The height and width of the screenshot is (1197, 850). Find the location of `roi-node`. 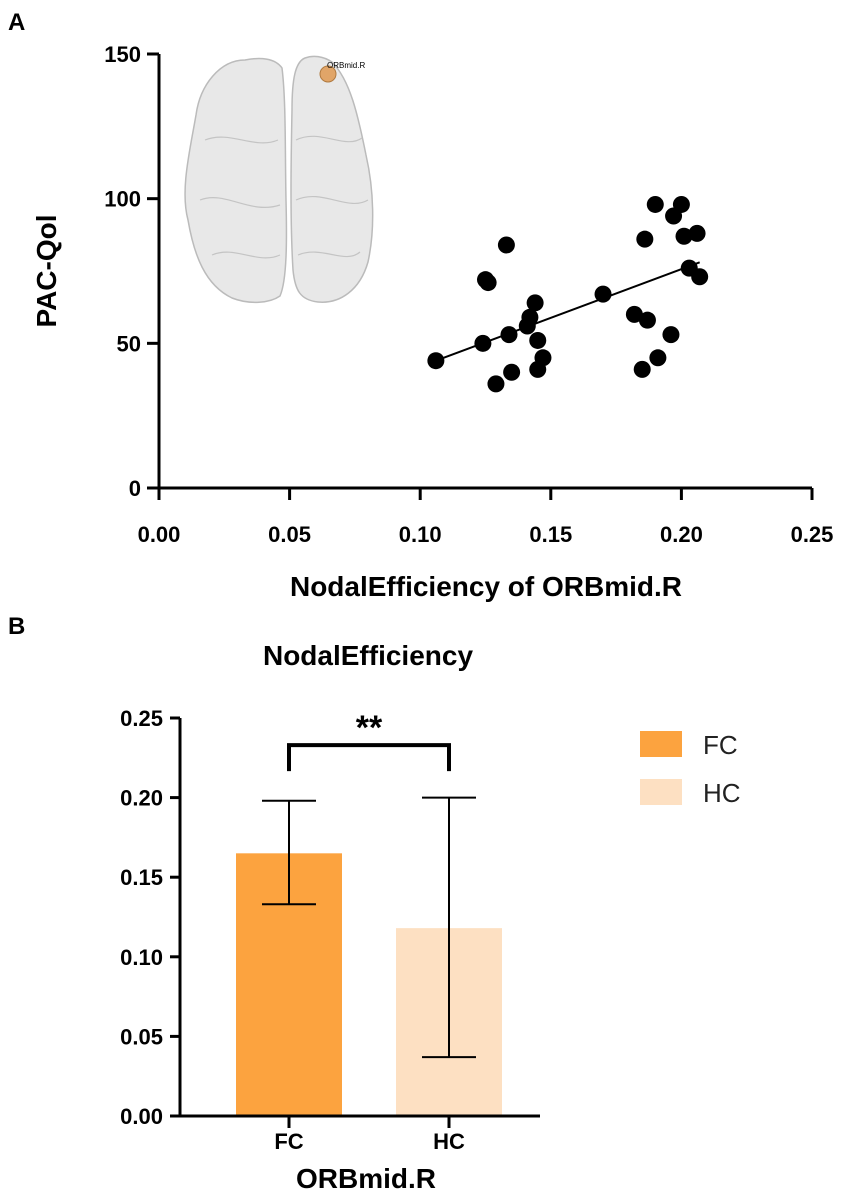

roi-node is located at coordinates (328, 74).